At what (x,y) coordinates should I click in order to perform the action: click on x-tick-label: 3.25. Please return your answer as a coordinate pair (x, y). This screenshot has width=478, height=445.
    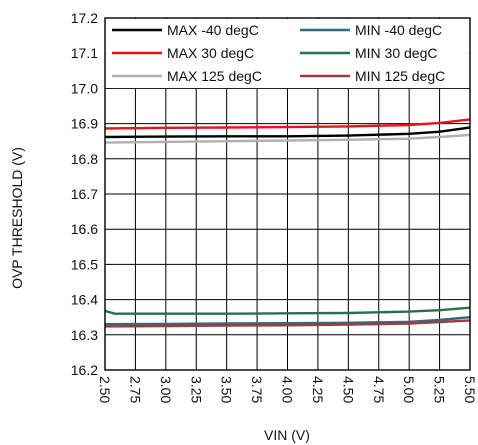
    Looking at the image, I should click on (196, 389).